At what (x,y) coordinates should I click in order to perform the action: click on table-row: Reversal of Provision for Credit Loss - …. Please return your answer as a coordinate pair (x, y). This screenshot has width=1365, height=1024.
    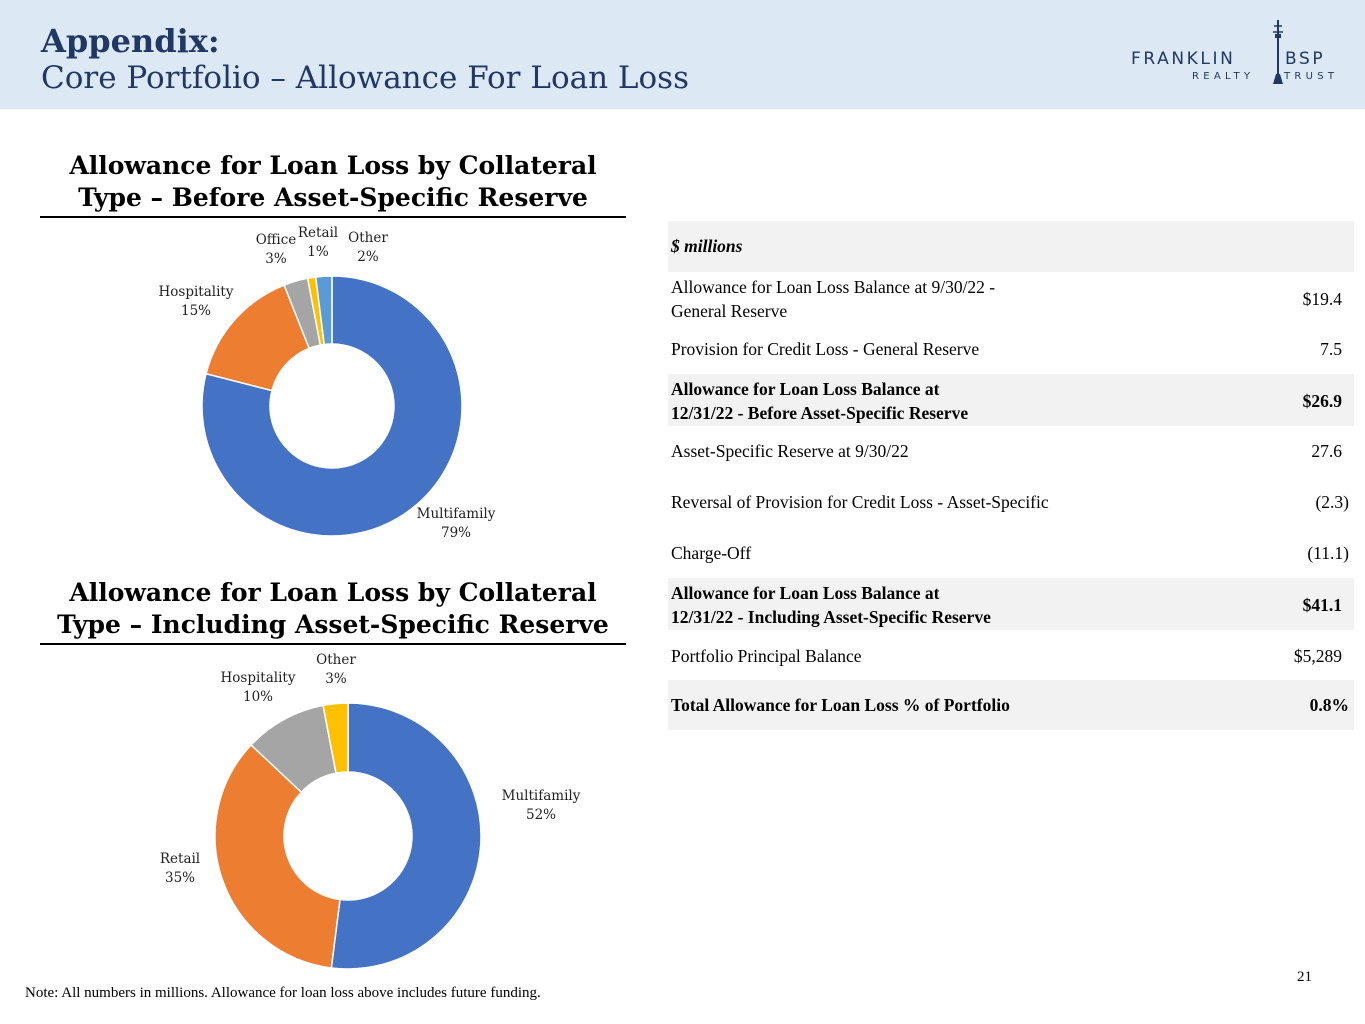
    Looking at the image, I should click on (1011, 503).